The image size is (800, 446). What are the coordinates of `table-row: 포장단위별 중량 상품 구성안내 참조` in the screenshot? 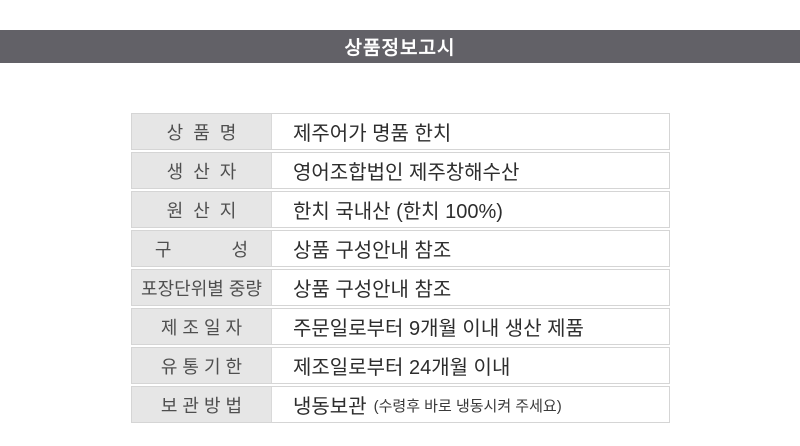 It's located at (400, 287).